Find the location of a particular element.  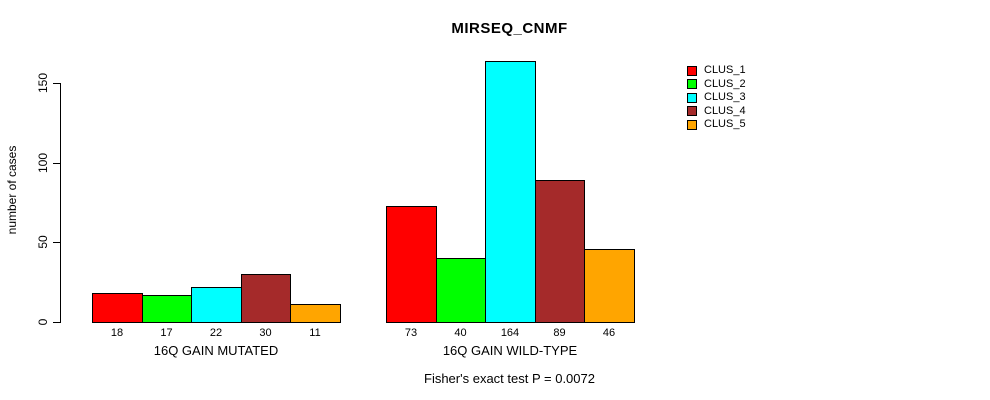

bar-value-label: 18 is located at coordinates (117, 333).